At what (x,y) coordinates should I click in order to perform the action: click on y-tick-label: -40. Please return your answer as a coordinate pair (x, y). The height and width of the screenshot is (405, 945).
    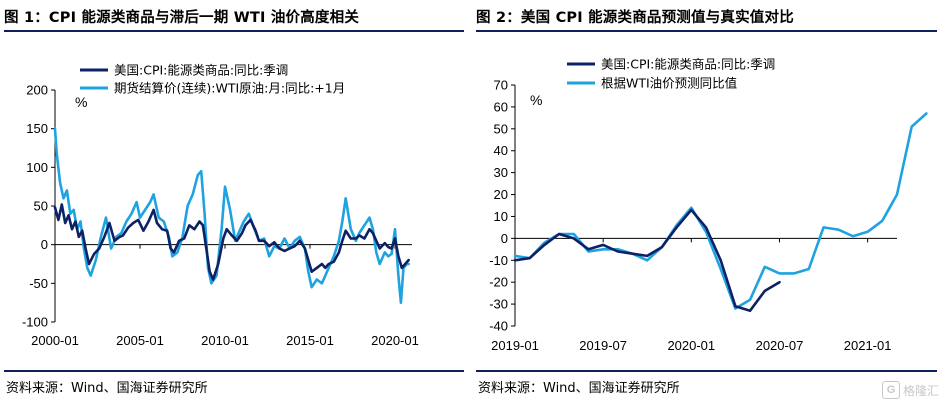
    Looking at the image, I should click on (498, 326).